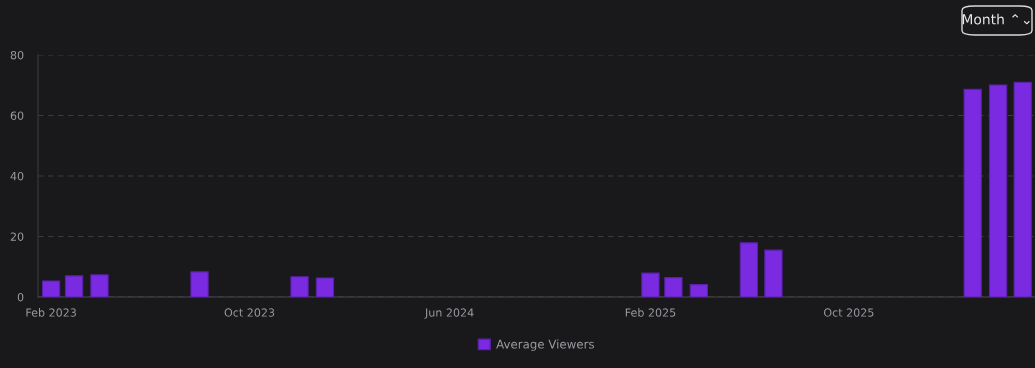  What do you see at coordinates (17, 176) in the screenshot?
I see `y-tick-label: 40` at bounding box center [17, 176].